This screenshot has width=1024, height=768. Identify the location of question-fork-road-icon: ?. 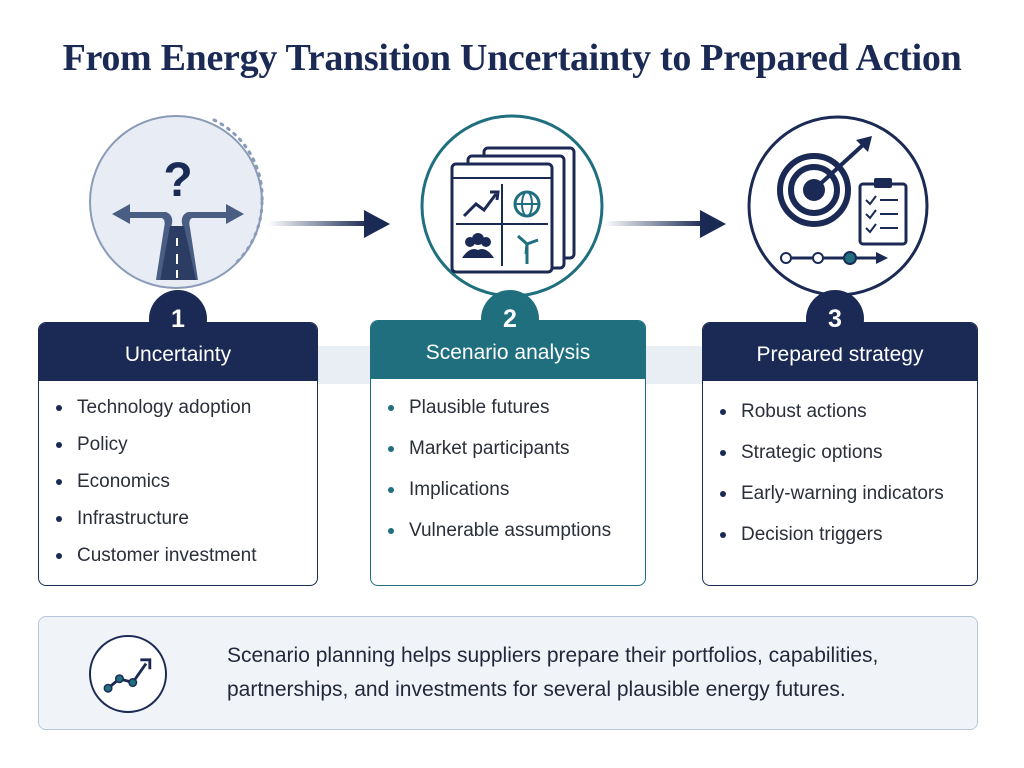
(176, 202).